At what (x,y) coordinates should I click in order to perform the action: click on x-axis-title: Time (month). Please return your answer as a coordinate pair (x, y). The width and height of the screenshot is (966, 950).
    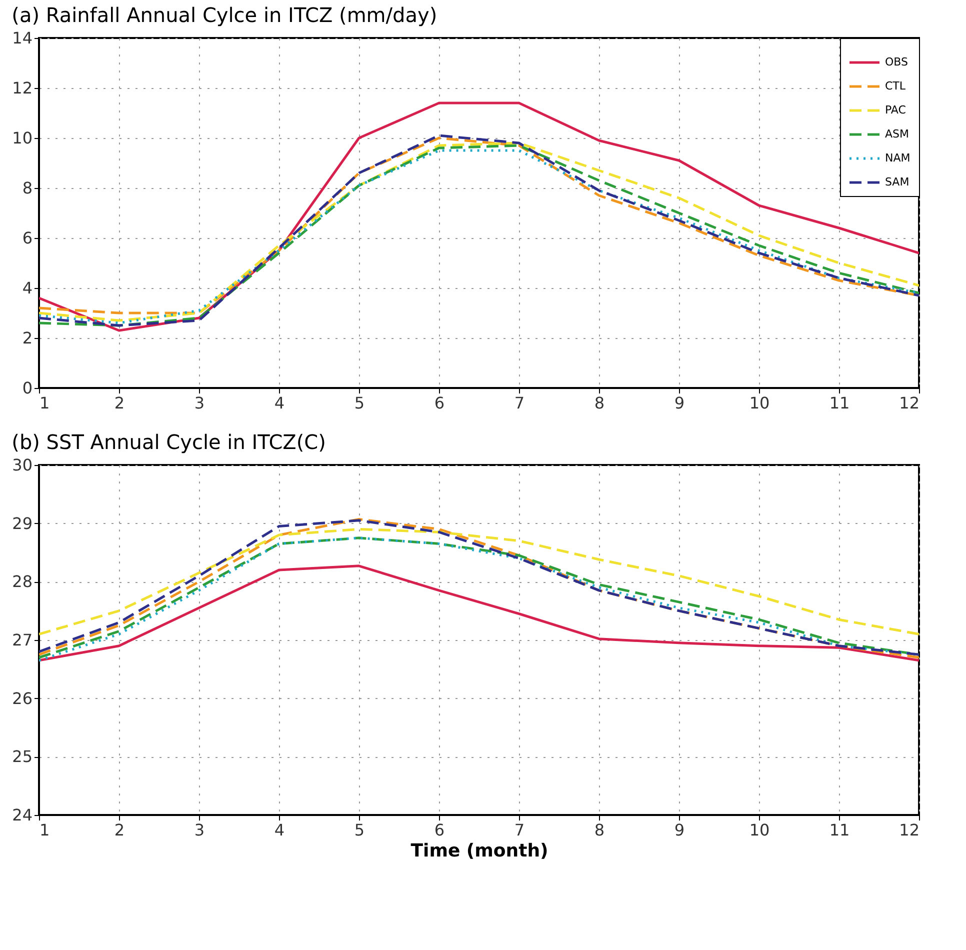
    Looking at the image, I should click on (479, 851).